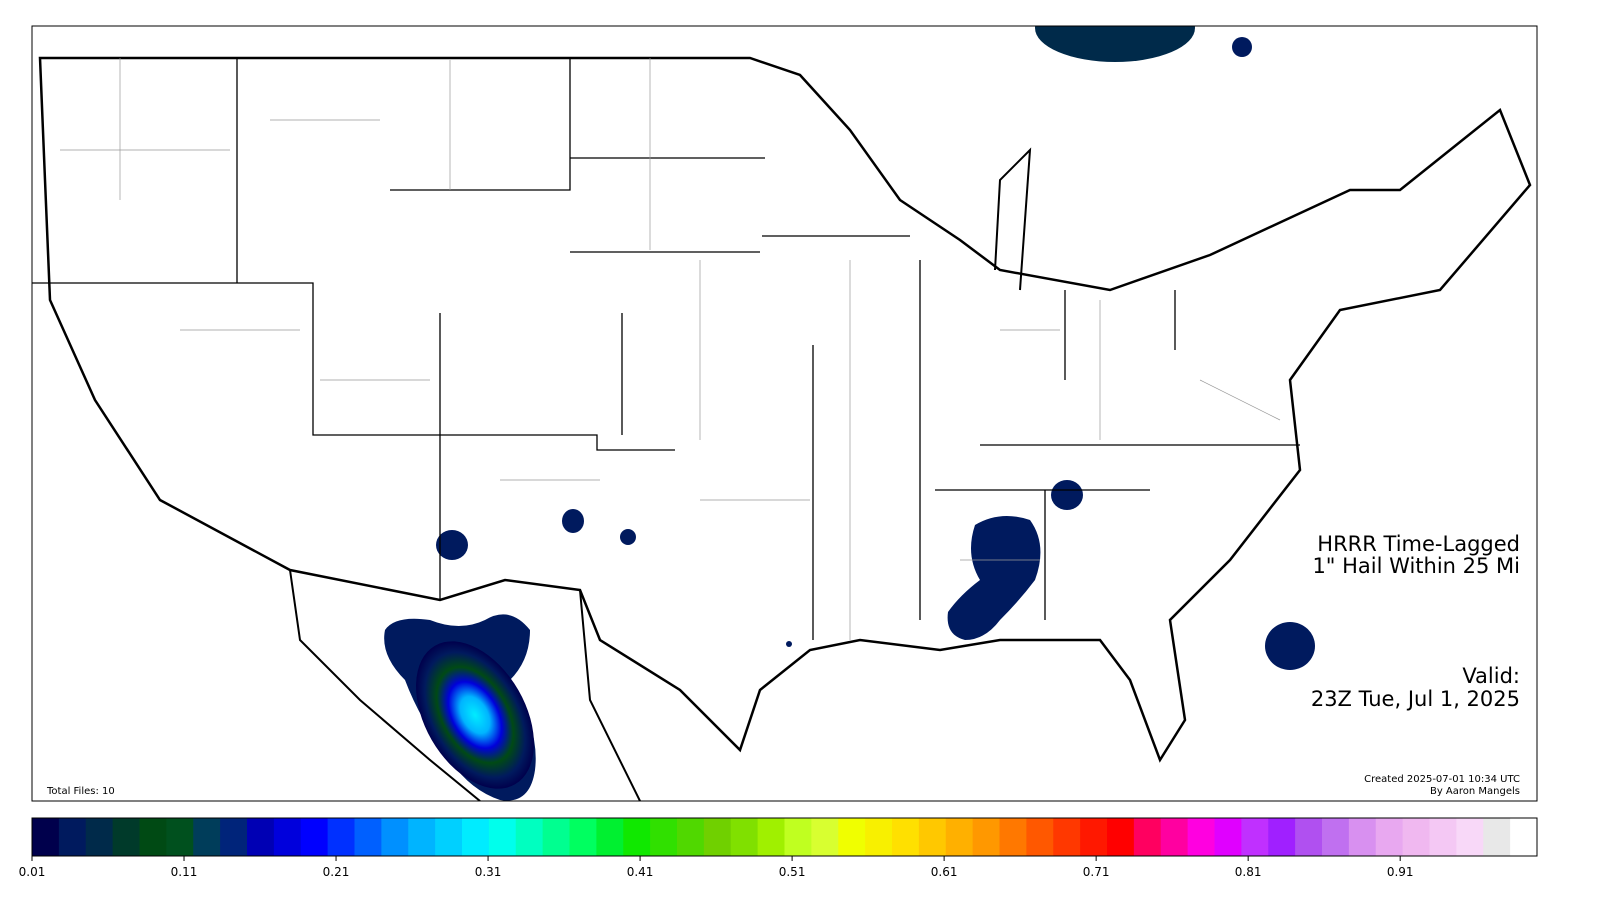  I want to click on created: Created 2025-07-01 10:34 UTC, so click(1442, 779).